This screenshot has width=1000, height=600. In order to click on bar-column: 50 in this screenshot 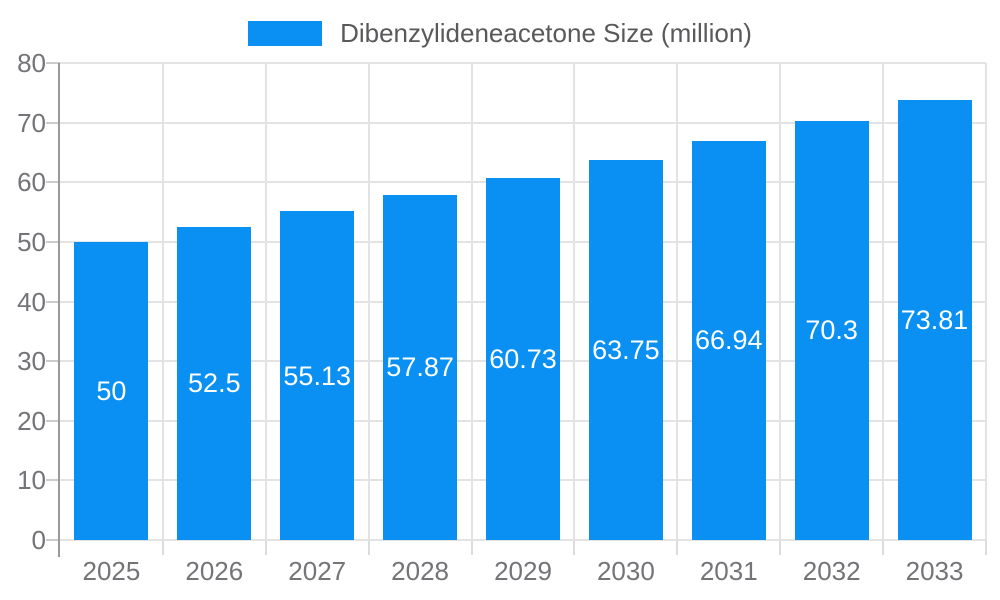, I will do `click(111, 301)`.